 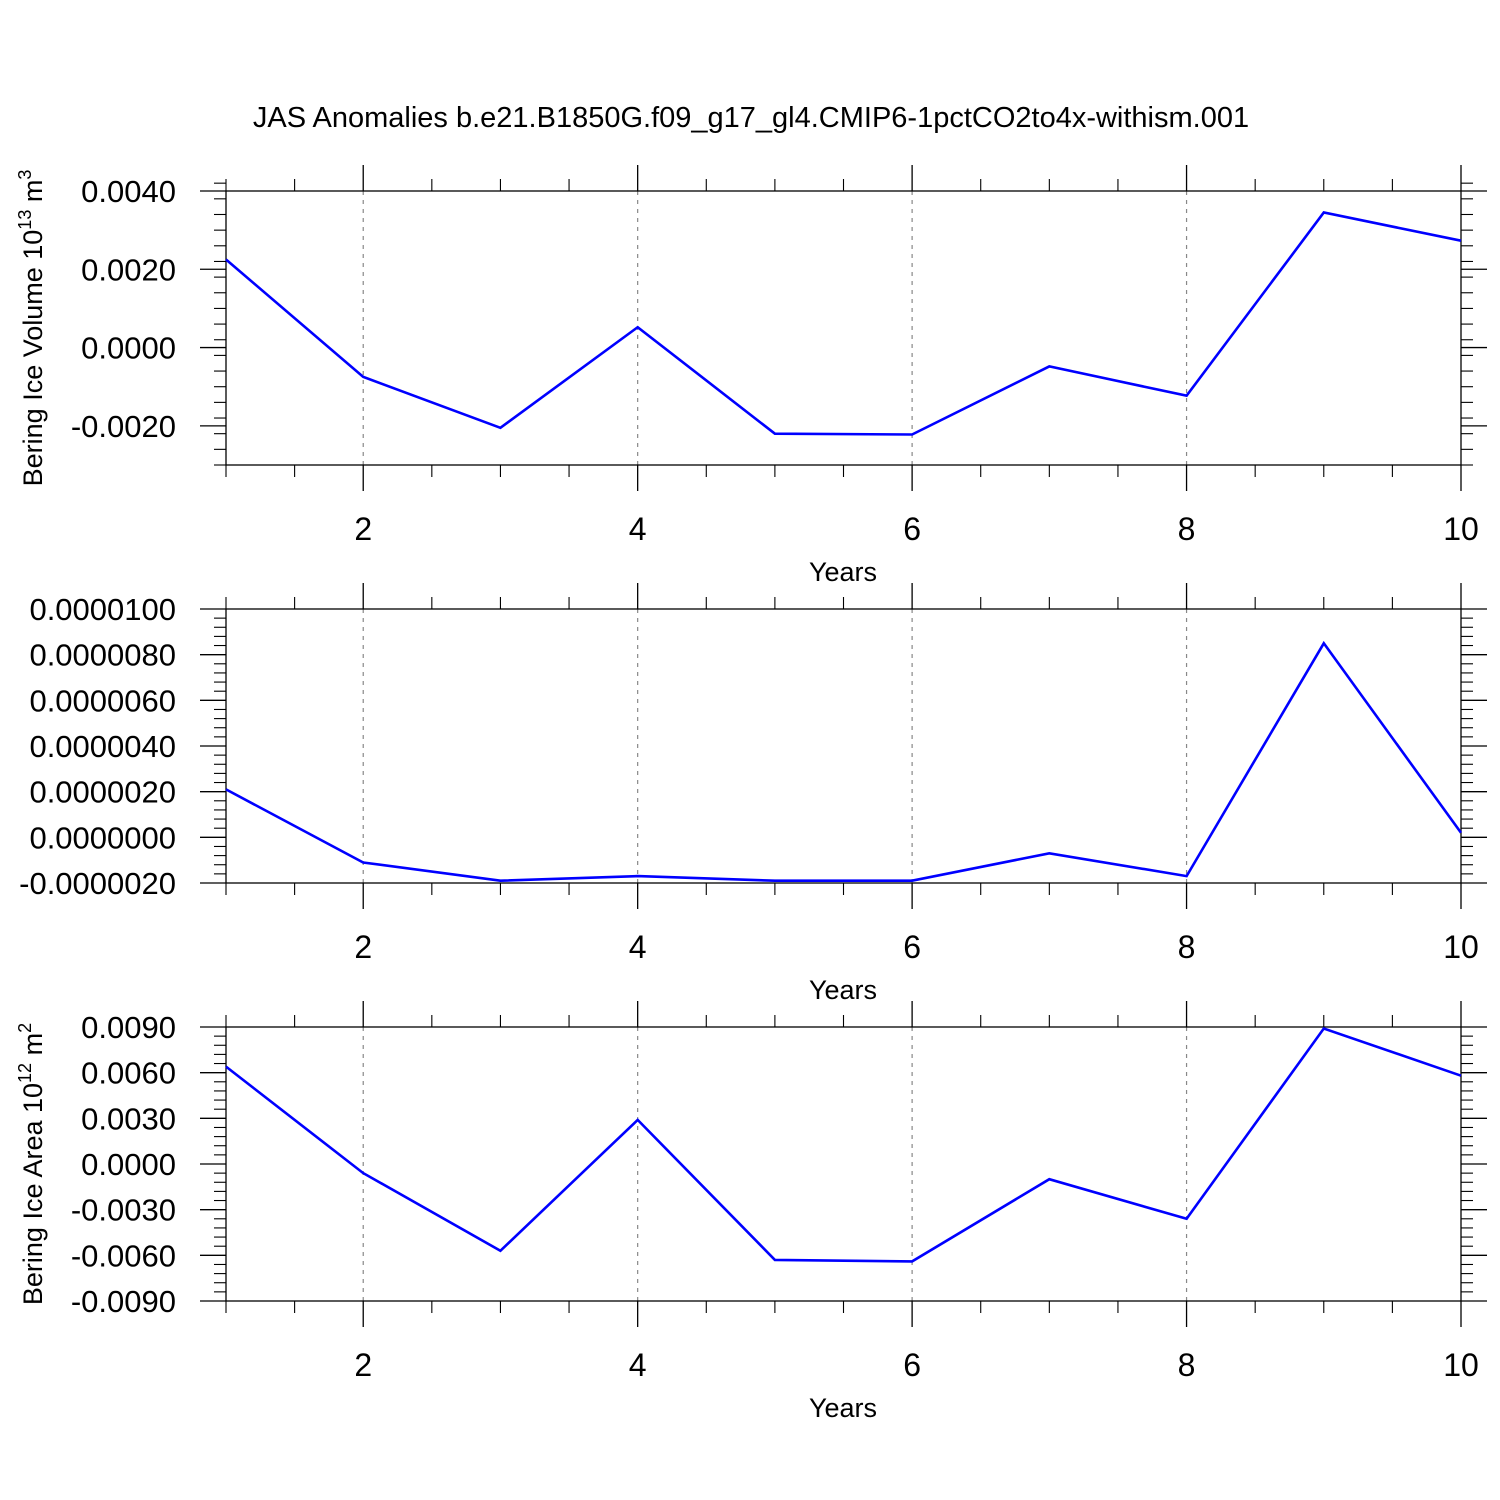 I want to click on y-tick-label: 0.0030, so click(x=128, y=1118).